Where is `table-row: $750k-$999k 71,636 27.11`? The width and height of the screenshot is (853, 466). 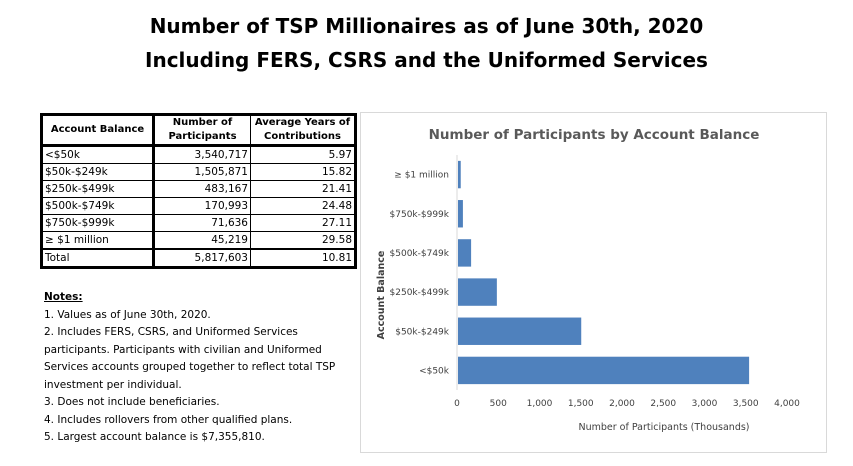
table-row: $750k-$999k 71,636 27.11 is located at coordinates (198, 223).